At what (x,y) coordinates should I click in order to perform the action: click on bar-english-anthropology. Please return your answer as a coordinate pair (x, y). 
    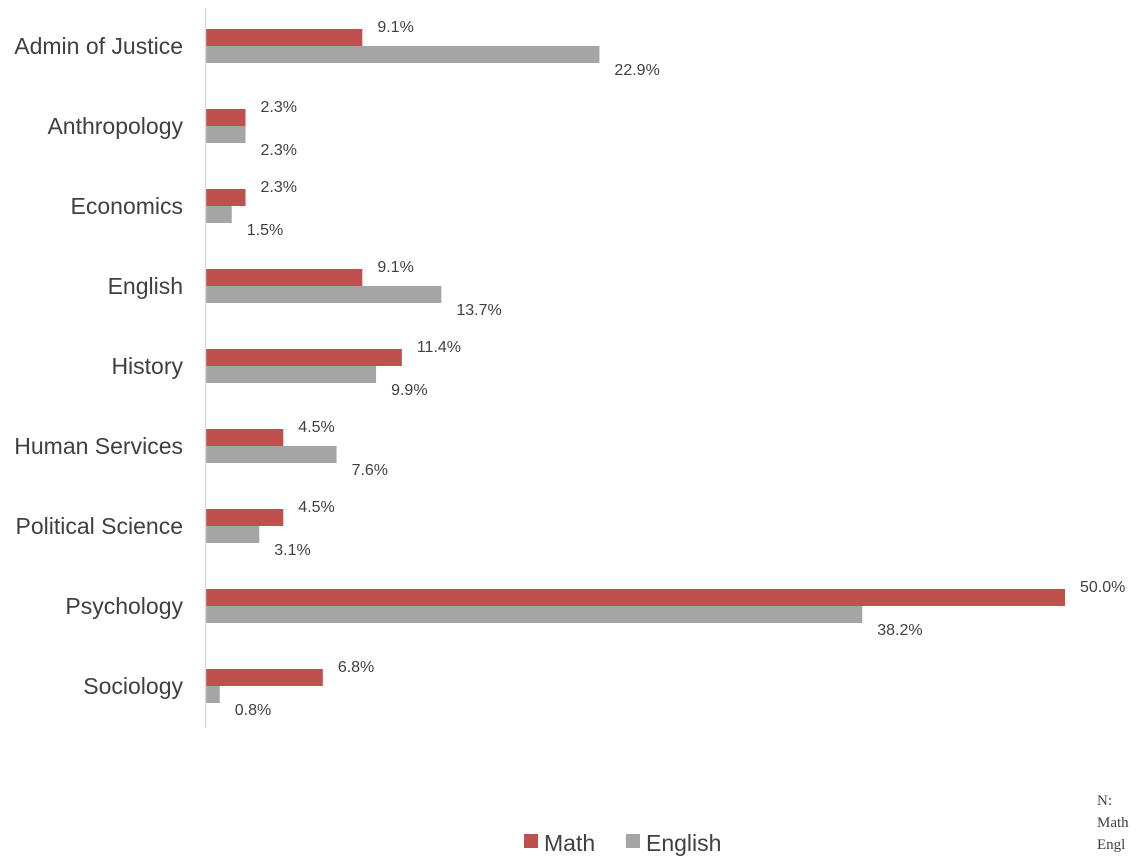
    Looking at the image, I should click on (226, 134).